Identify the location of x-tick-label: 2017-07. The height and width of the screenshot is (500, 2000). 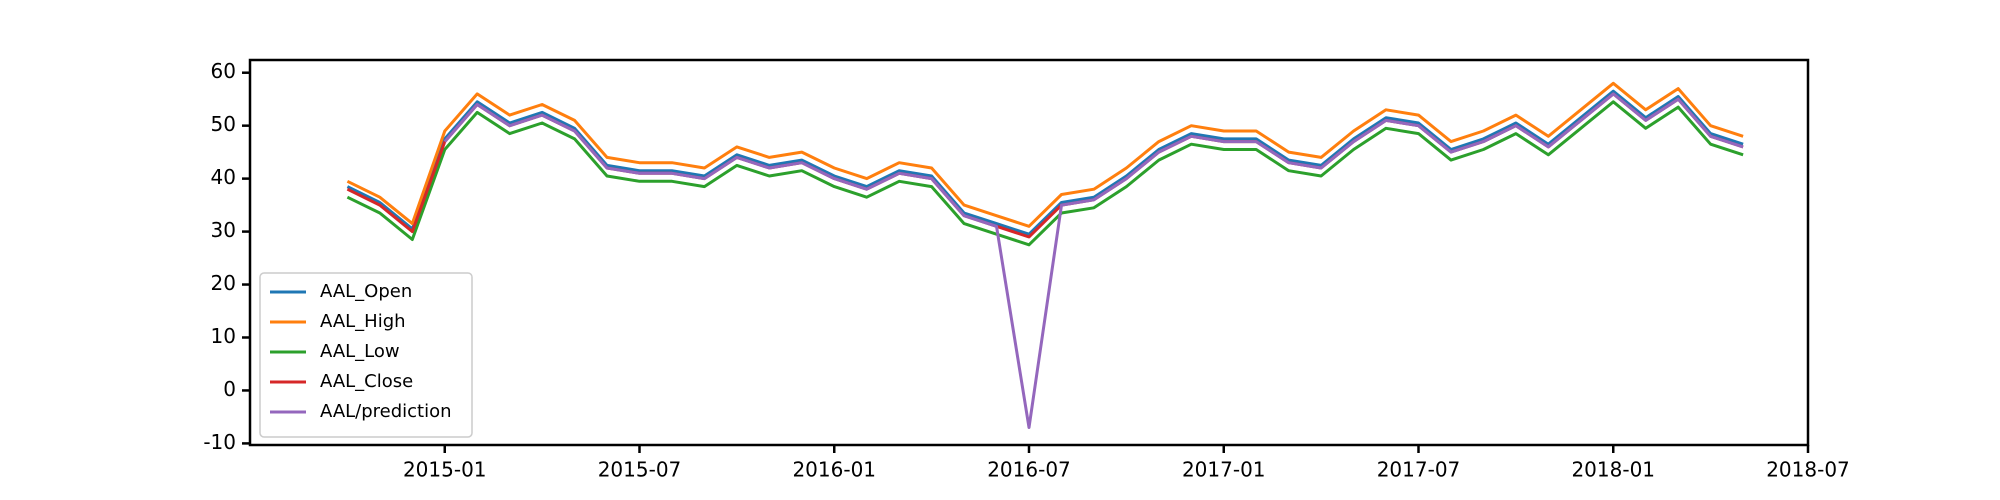
(1419, 470).